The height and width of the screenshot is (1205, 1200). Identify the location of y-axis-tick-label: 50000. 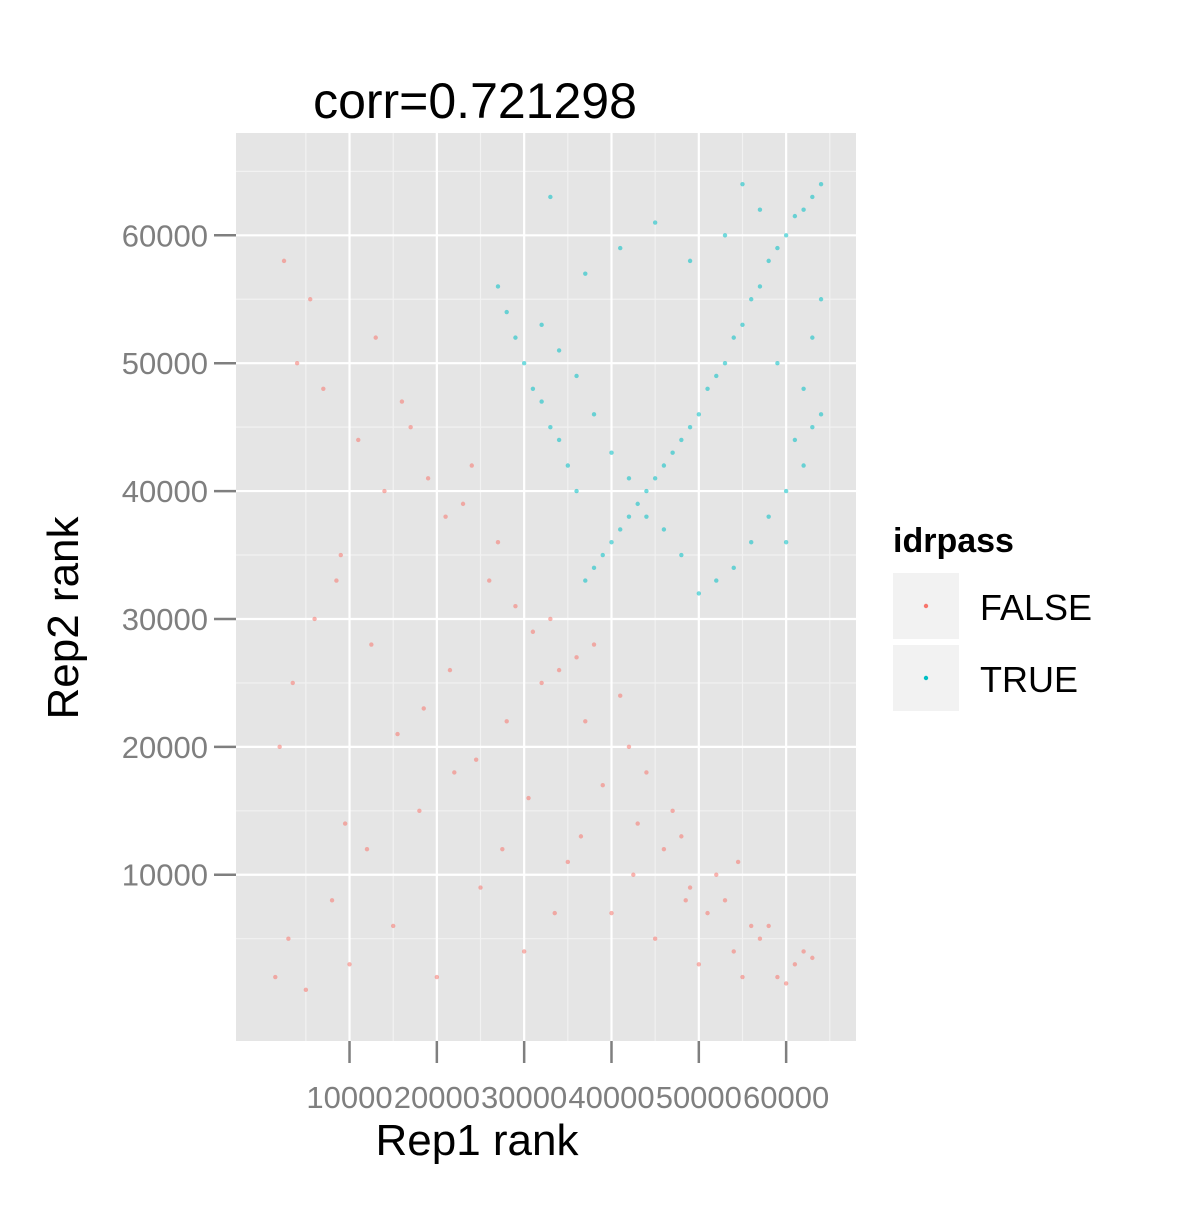
(165, 363).